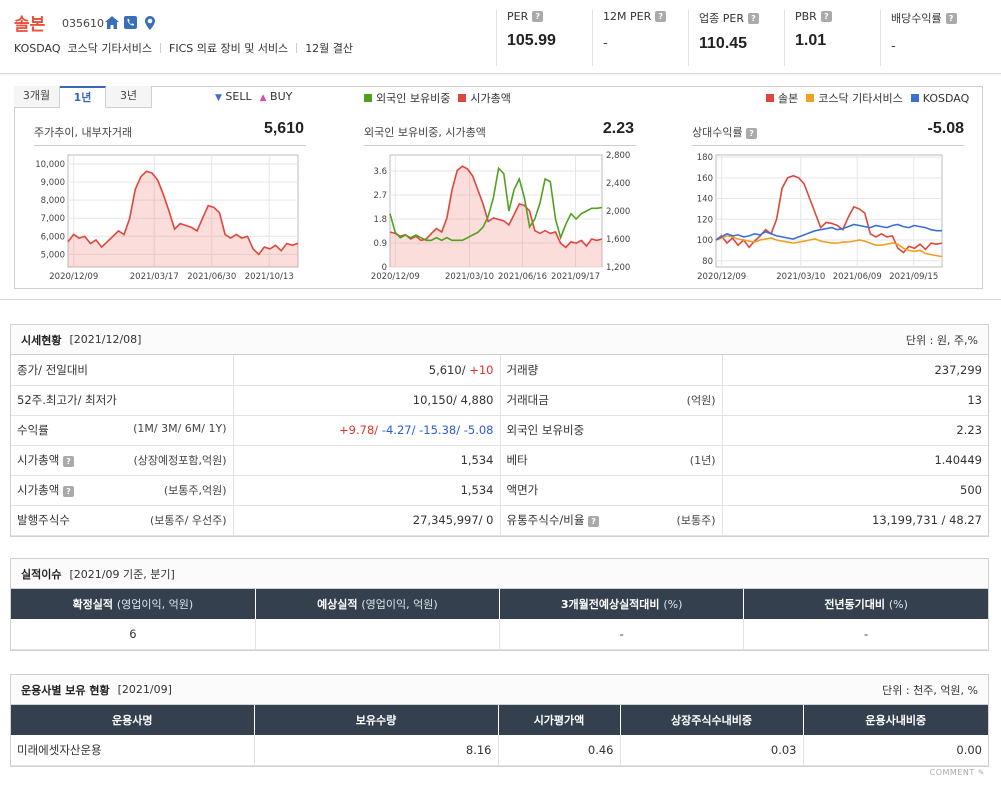 This screenshot has width=1001, height=785. I want to click on section-date: [2021/09], so click(144, 689).